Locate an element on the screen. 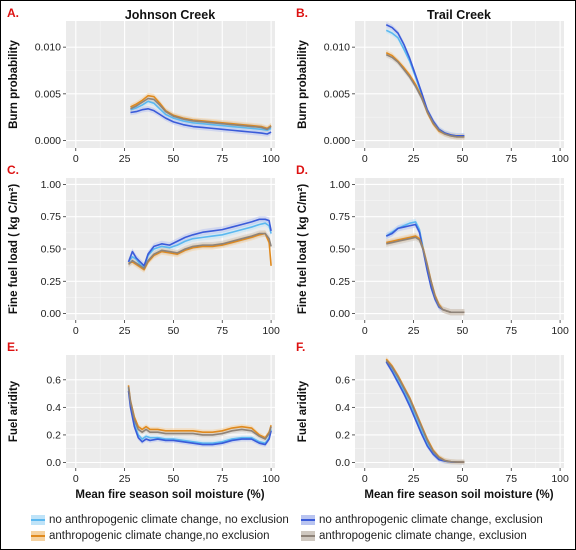 This screenshot has height=550, width=576. column-title: Trail Creek is located at coordinates (459, 15).